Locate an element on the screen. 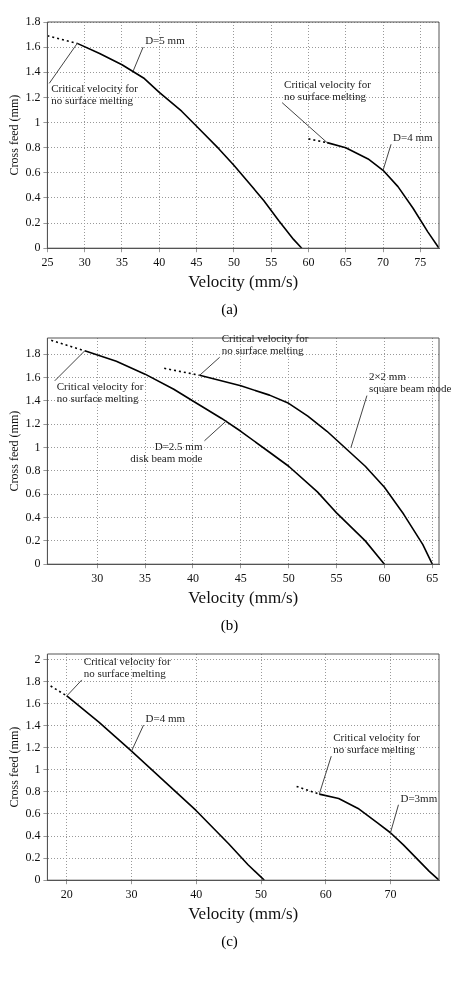 This screenshot has height=1008, width=459. text: (a) is located at coordinates (229, 309).